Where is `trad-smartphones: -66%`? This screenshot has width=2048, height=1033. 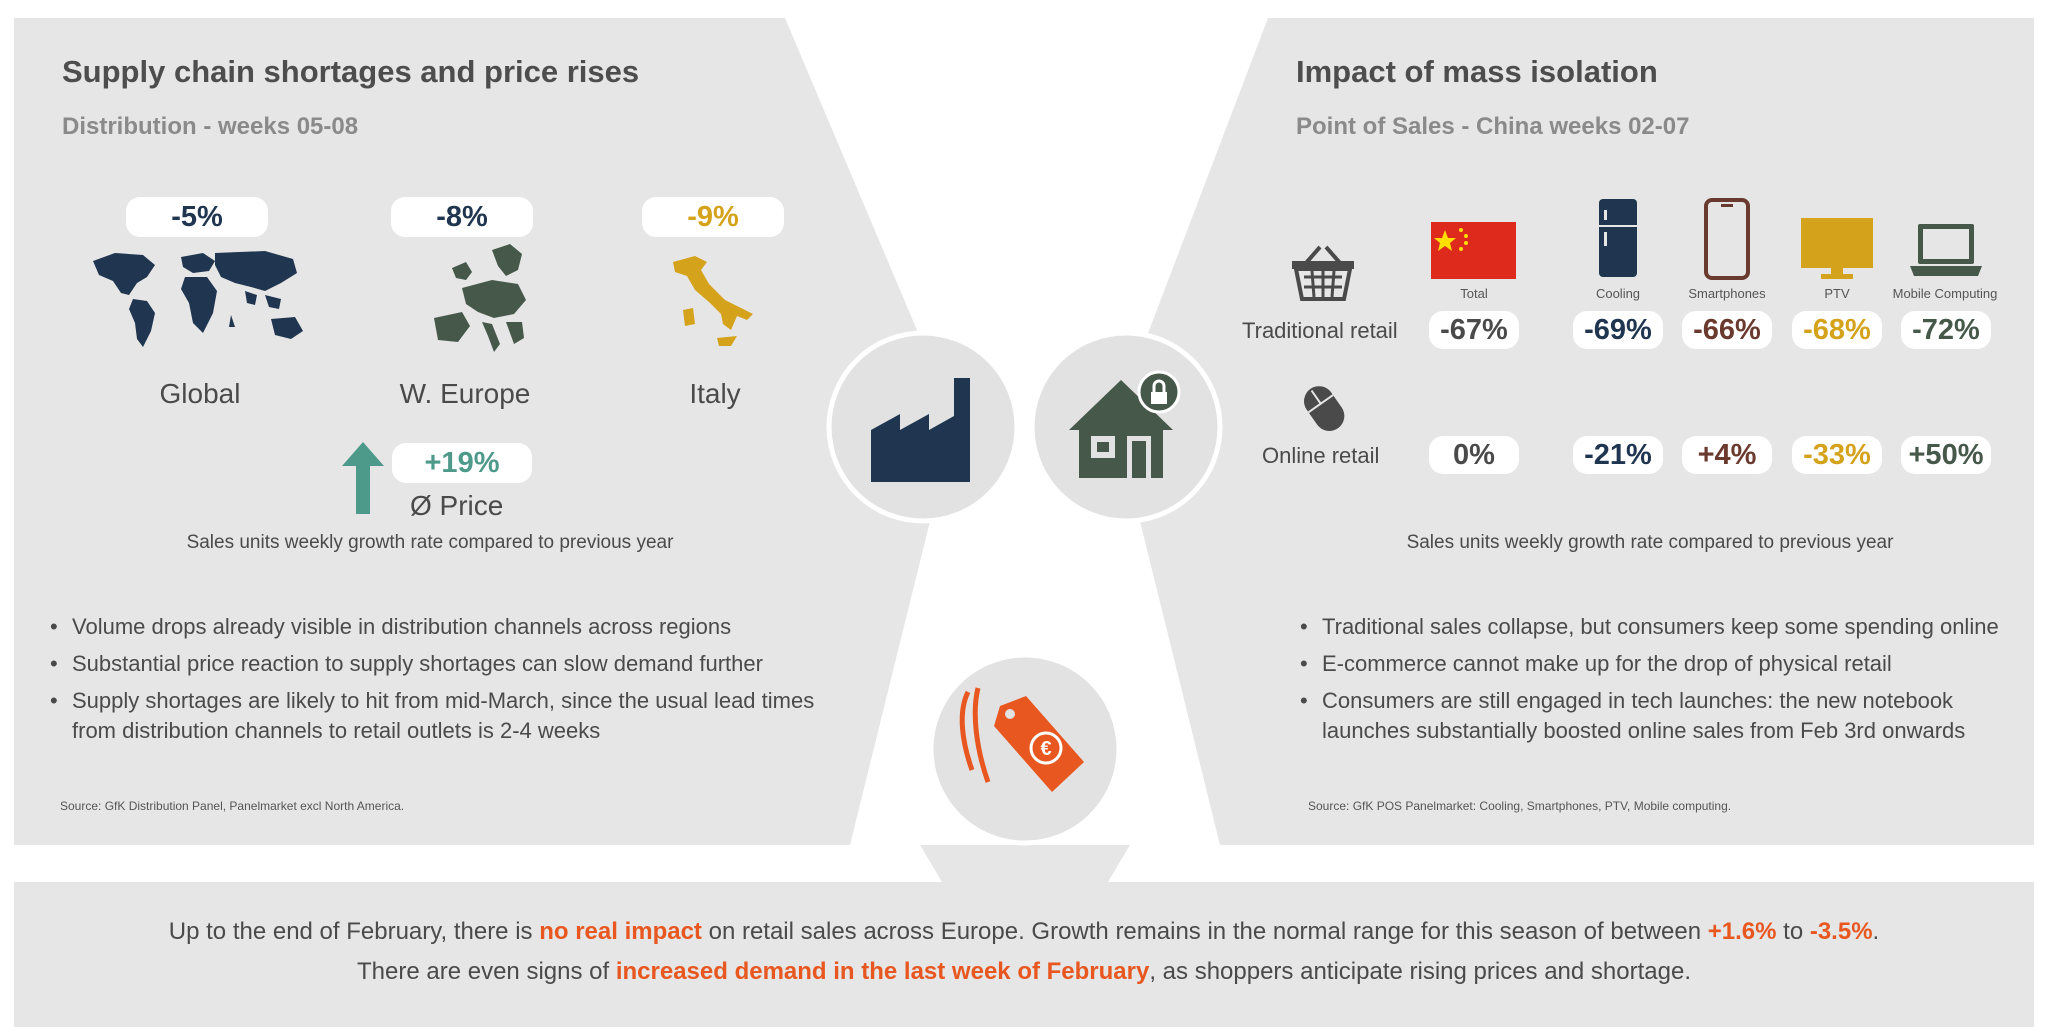 trad-smartphones: -66% is located at coordinates (1727, 330).